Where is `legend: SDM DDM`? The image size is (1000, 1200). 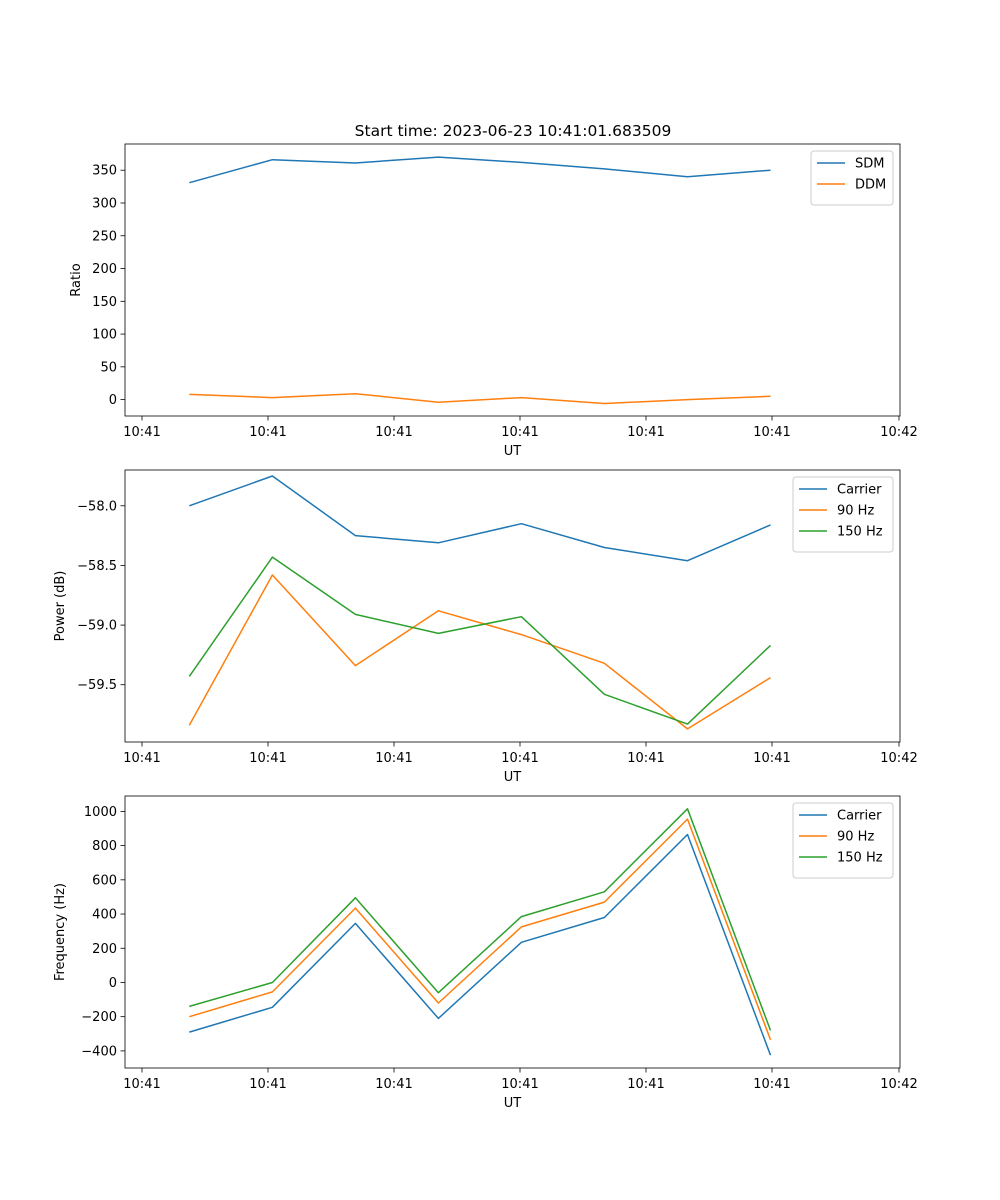 legend: SDM DDM is located at coordinates (852, 178).